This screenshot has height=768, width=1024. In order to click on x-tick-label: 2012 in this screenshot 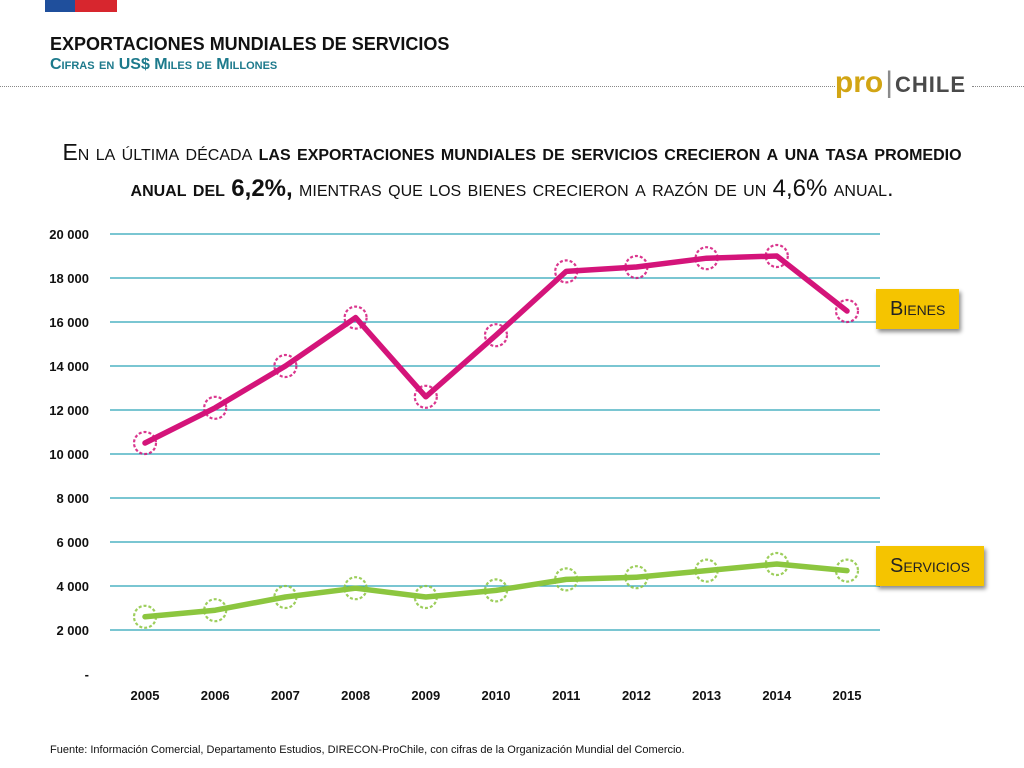, I will do `click(636, 695)`.